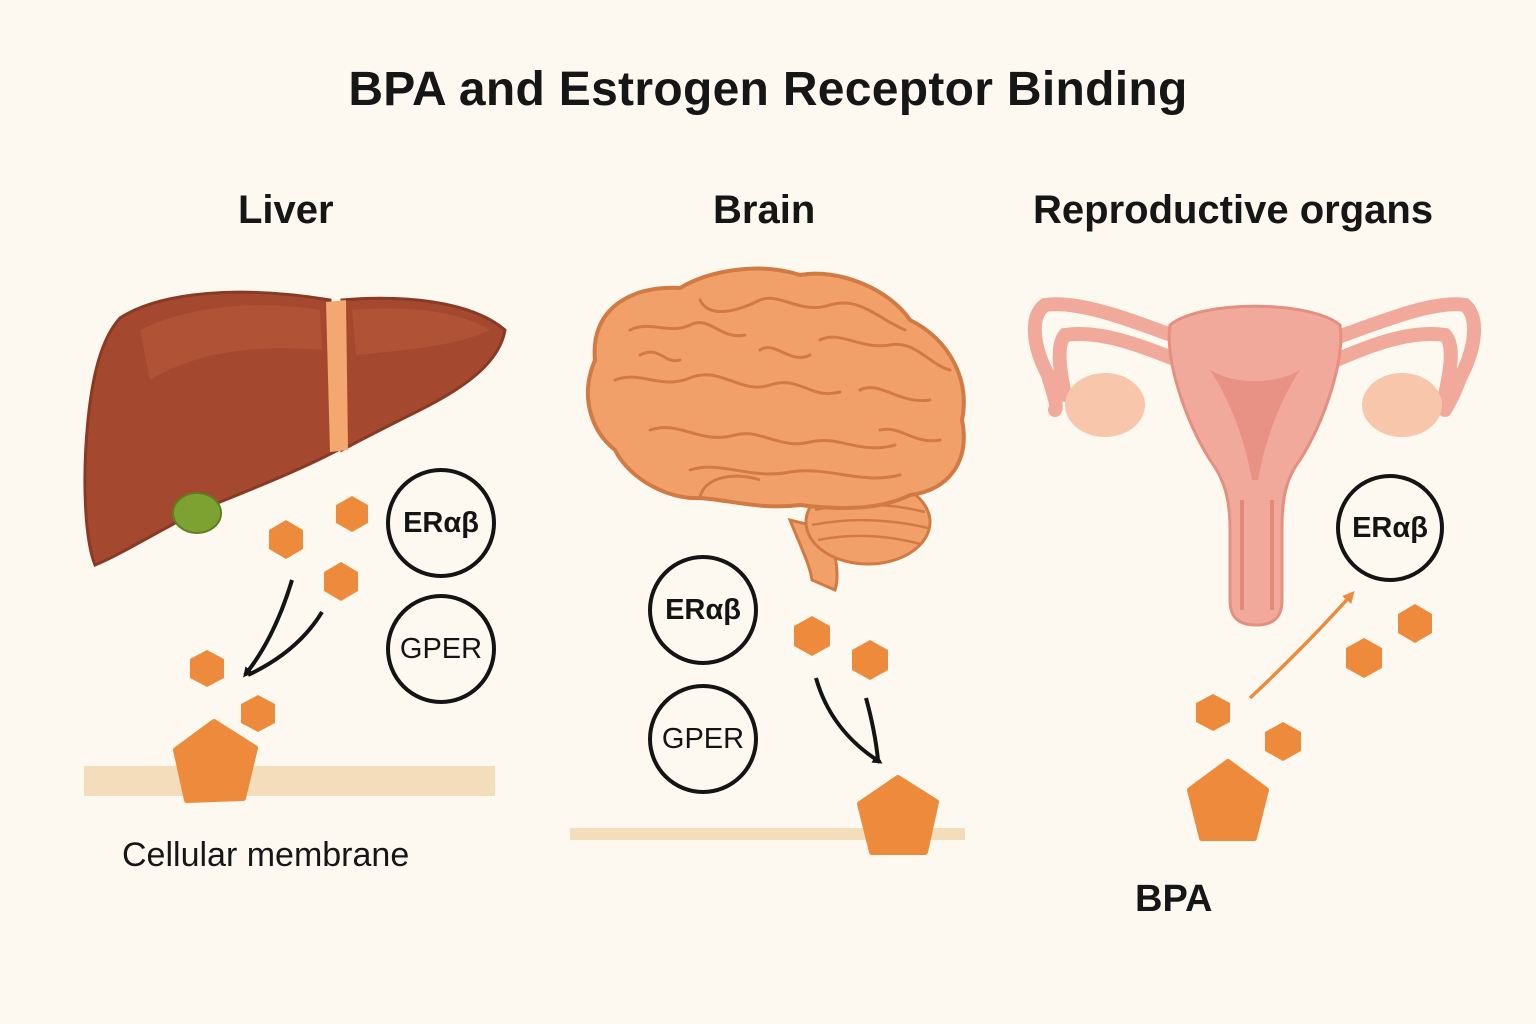 This screenshot has height=1024, width=1536. What do you see at coordinates (1174, 899) in the screenshot?
I see `bpa-label: BPA` at bounding box center [1174, 899].